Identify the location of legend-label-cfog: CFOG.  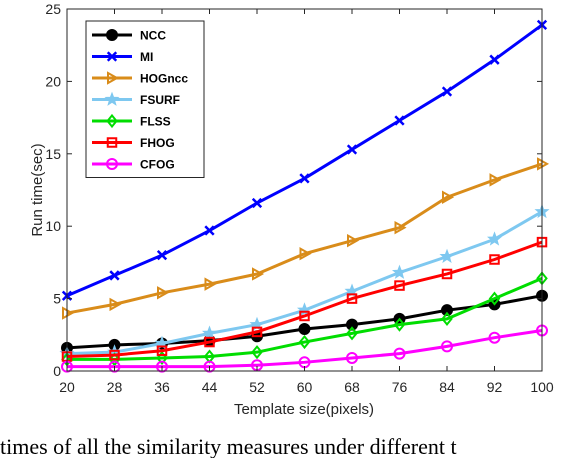
(157, 165).